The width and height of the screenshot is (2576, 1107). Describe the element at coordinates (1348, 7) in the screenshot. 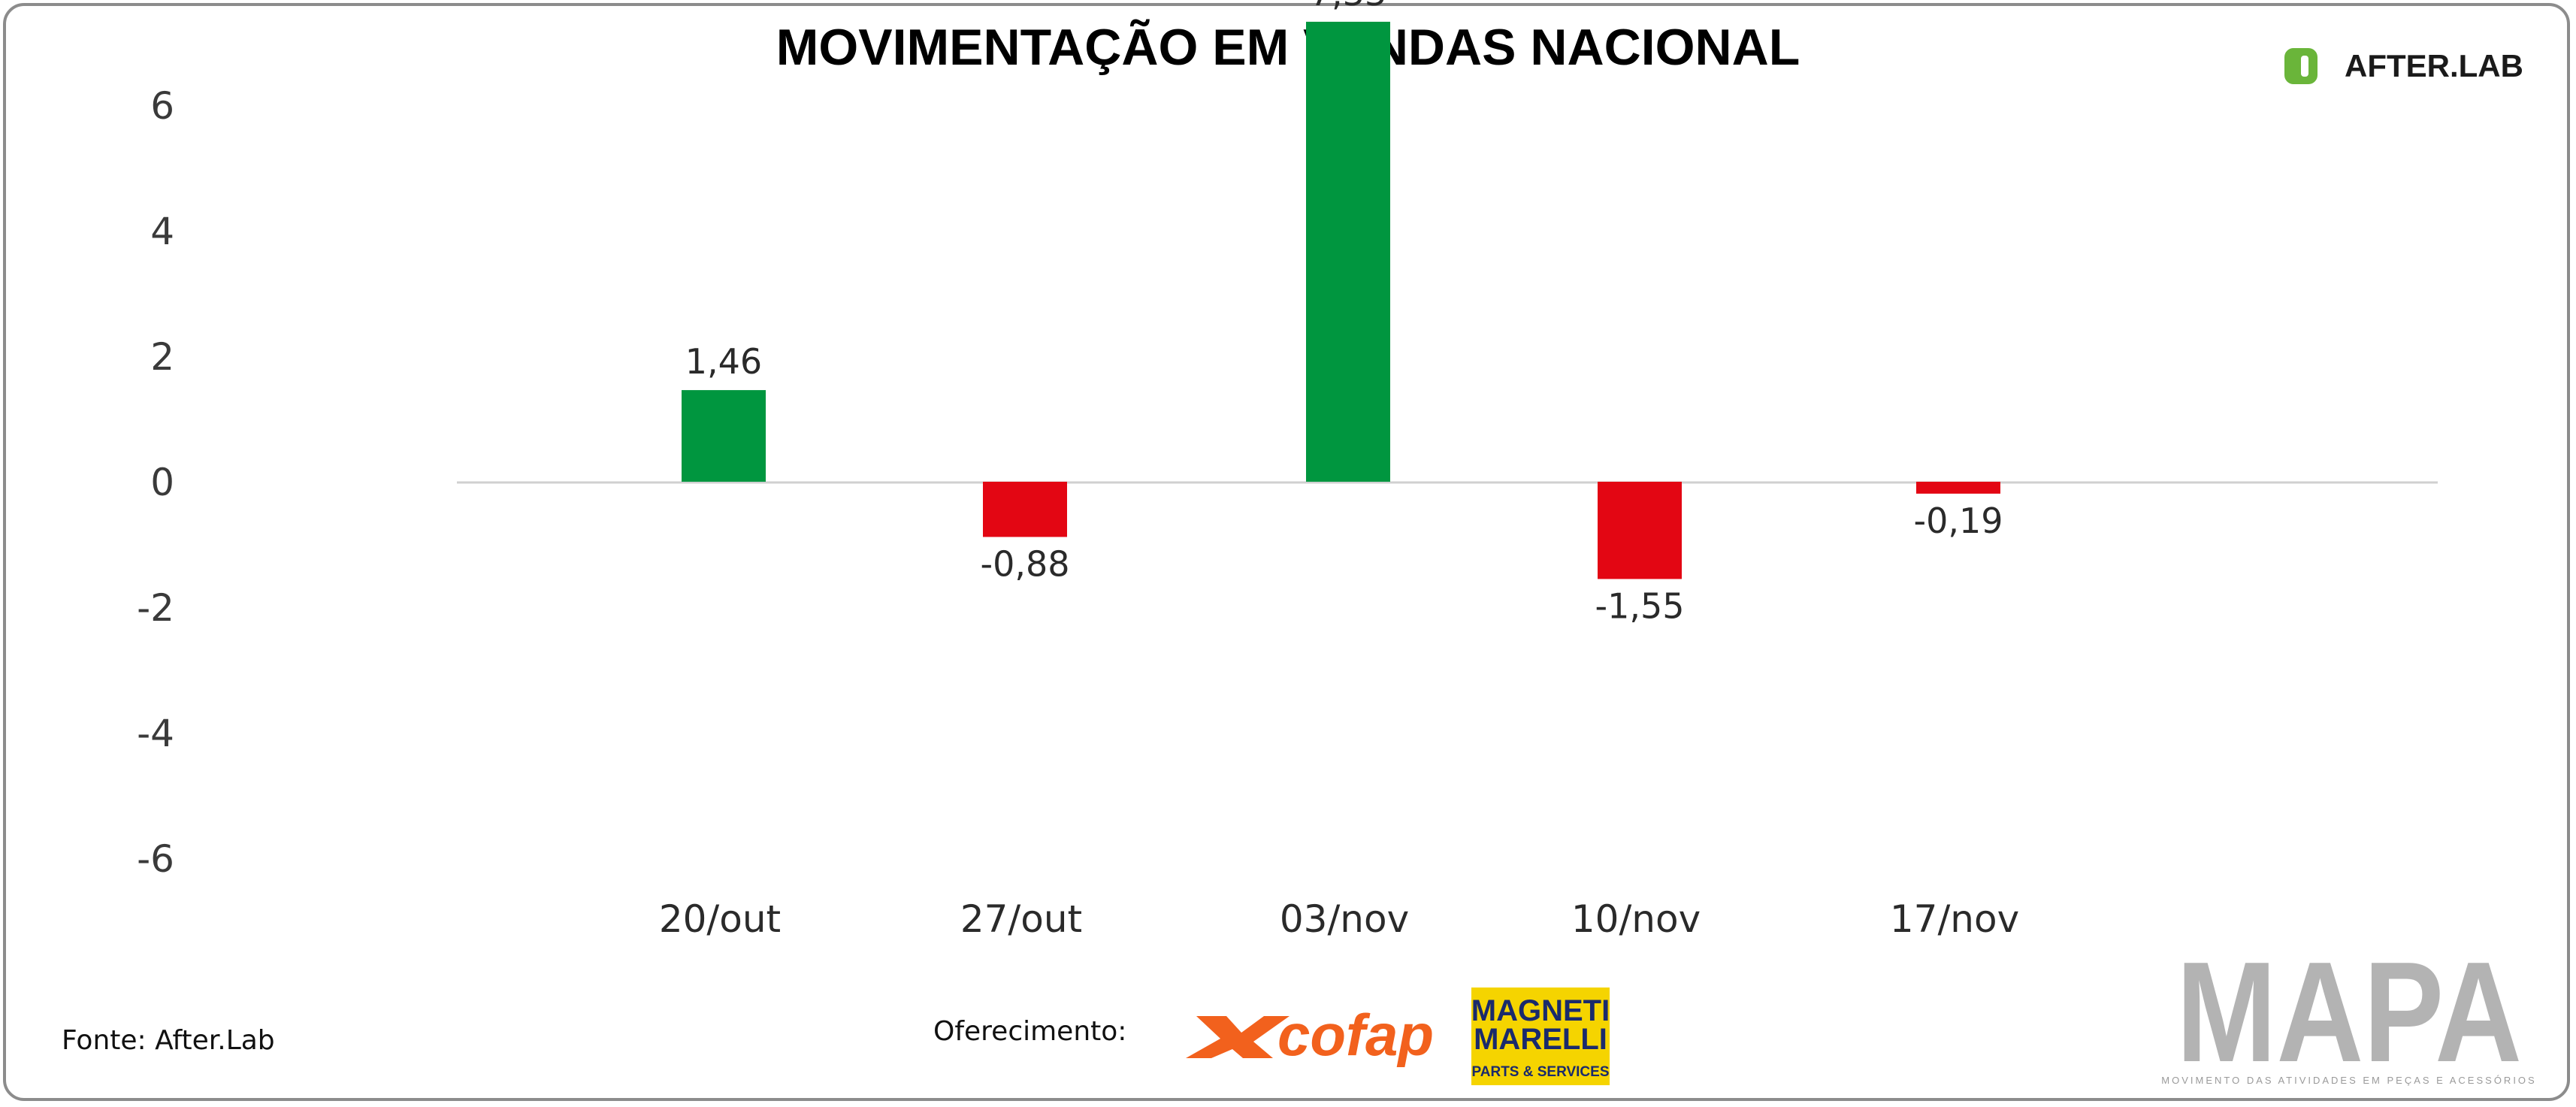

I see `data-label: 7,33` at that location.